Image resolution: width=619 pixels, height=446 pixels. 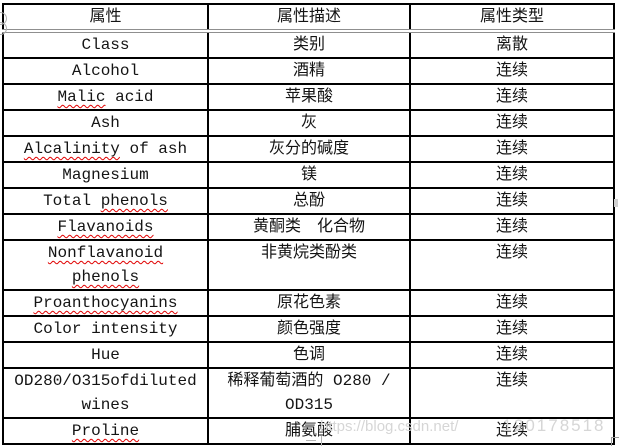 What do you see at coordinates (105, 265) in the screenshot?
I see `attr-cell: Nonflavanoid phenols` at bounding box center [105, 265].